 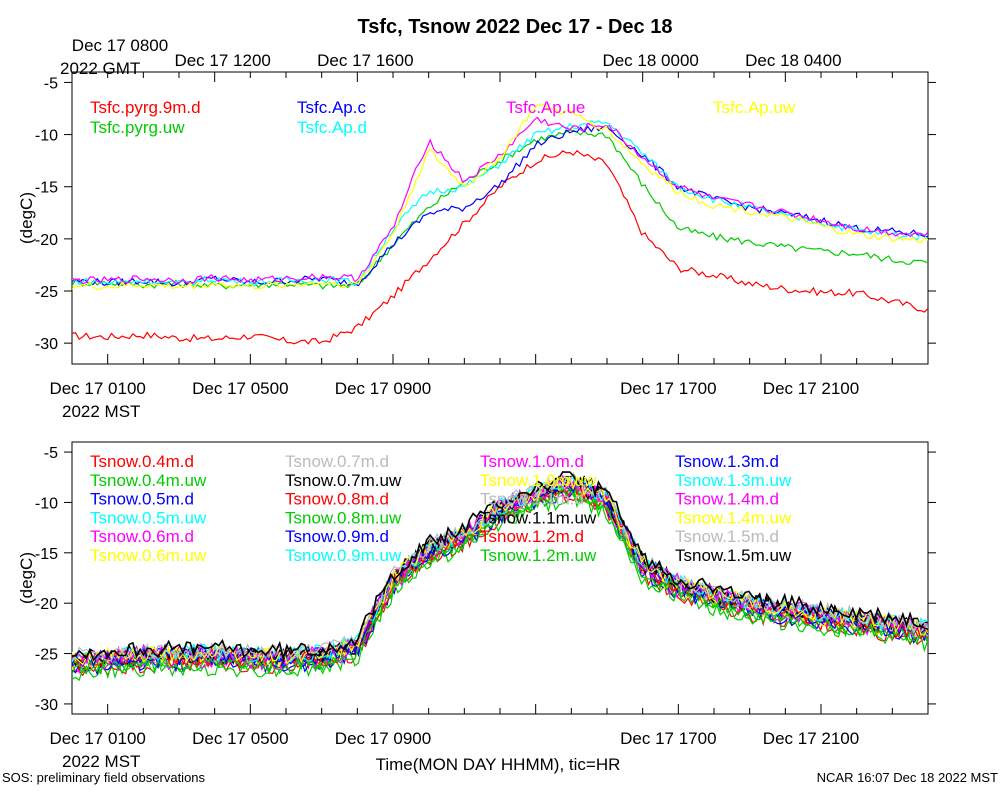 I want to click on top-axis-label: 2022 GMT, so click(x=100, y=68).